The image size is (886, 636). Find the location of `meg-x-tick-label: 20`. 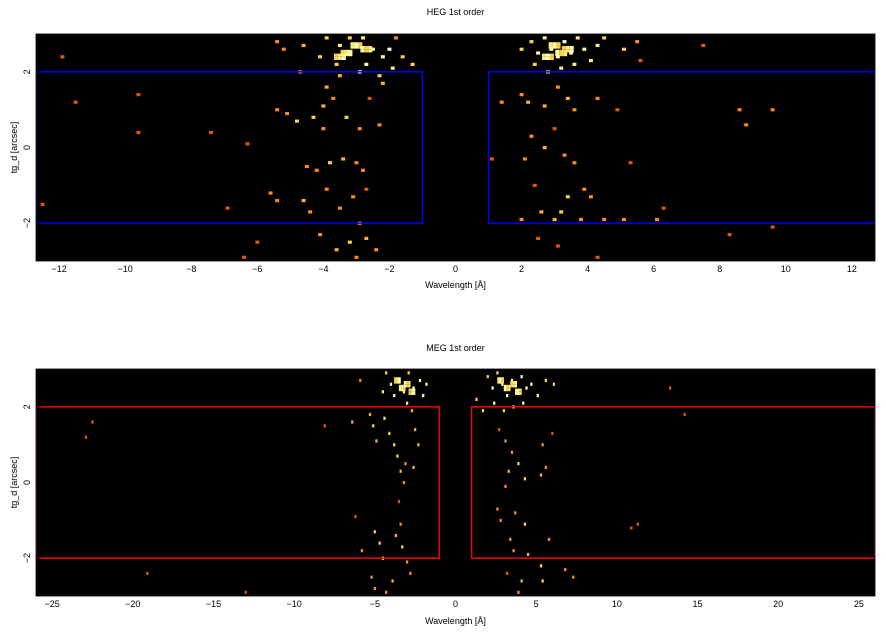

meg-x-tick-label: 20 is located at coordinates (778, 604).